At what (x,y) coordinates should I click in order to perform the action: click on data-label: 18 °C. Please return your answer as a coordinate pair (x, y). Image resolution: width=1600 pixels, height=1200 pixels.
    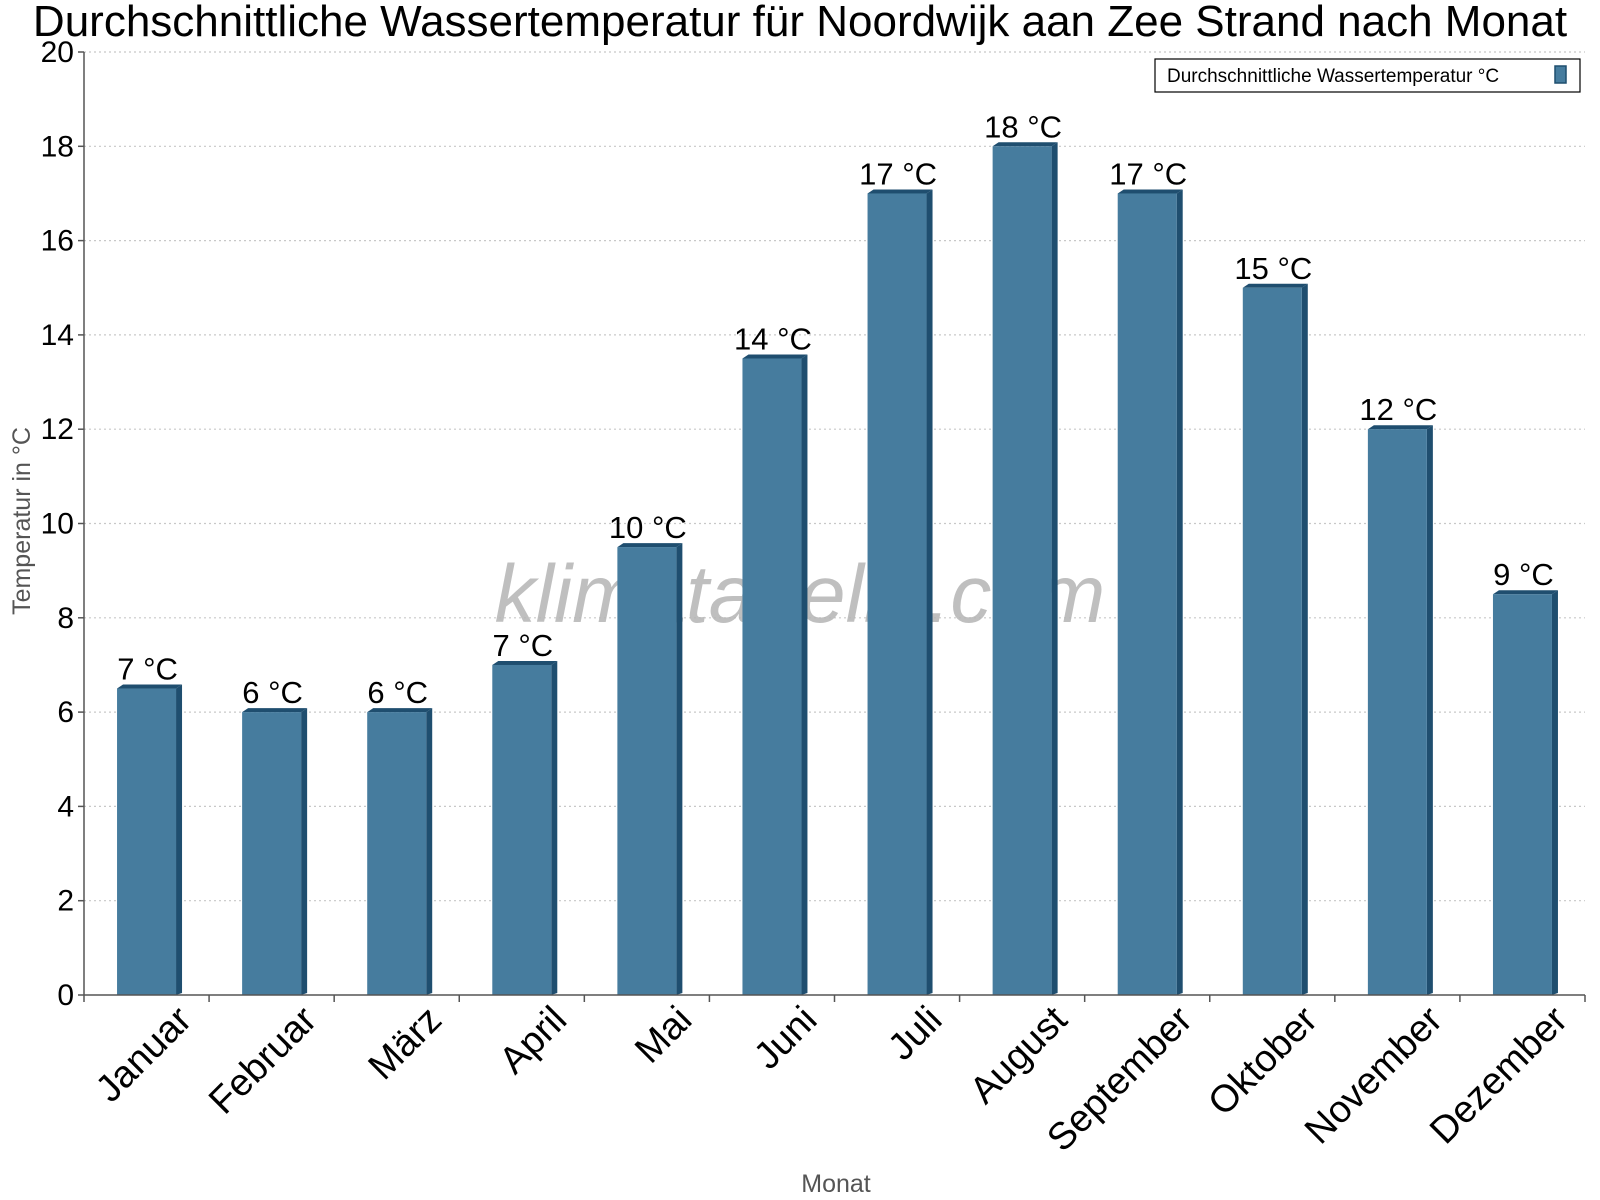
    Looking at the image, I should click on (1023, 126).